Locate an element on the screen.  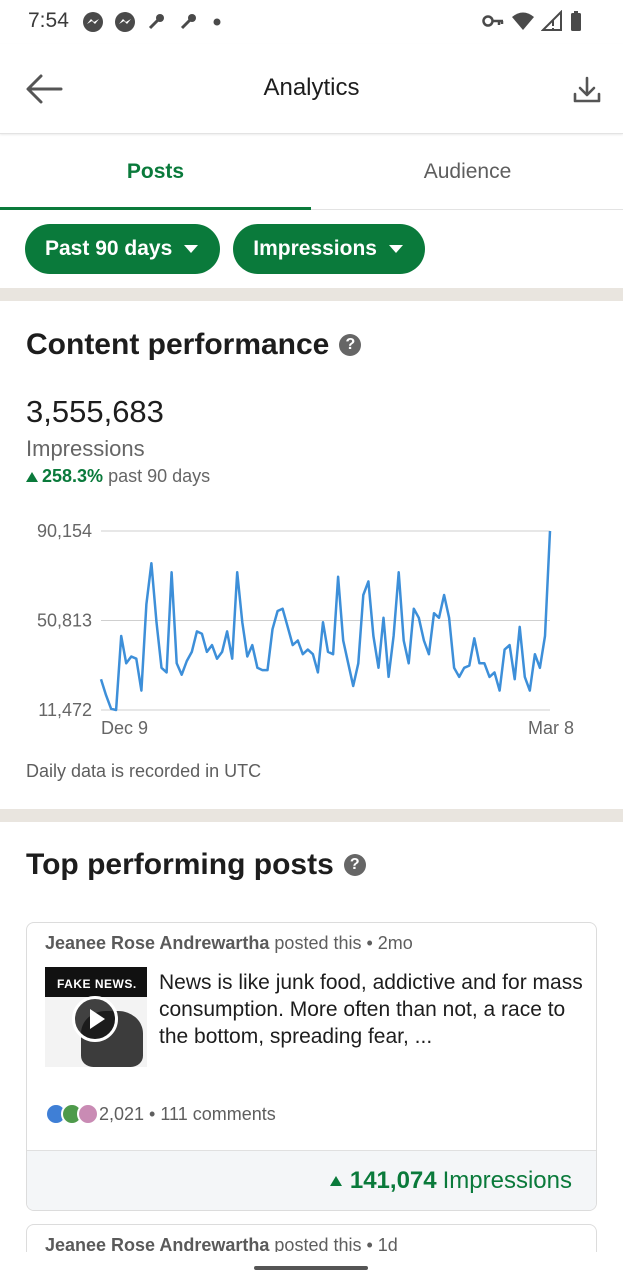
post-author-line: Jeanee Rose Andrewartha posted this • 1d is located at coordinates (221, 1245).